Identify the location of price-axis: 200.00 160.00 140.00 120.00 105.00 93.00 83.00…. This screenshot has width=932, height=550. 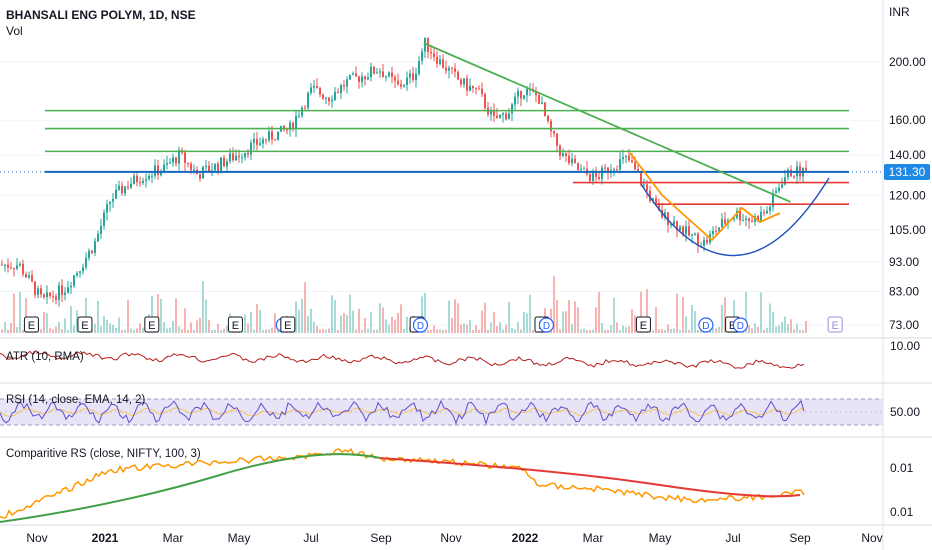
(907, 193).